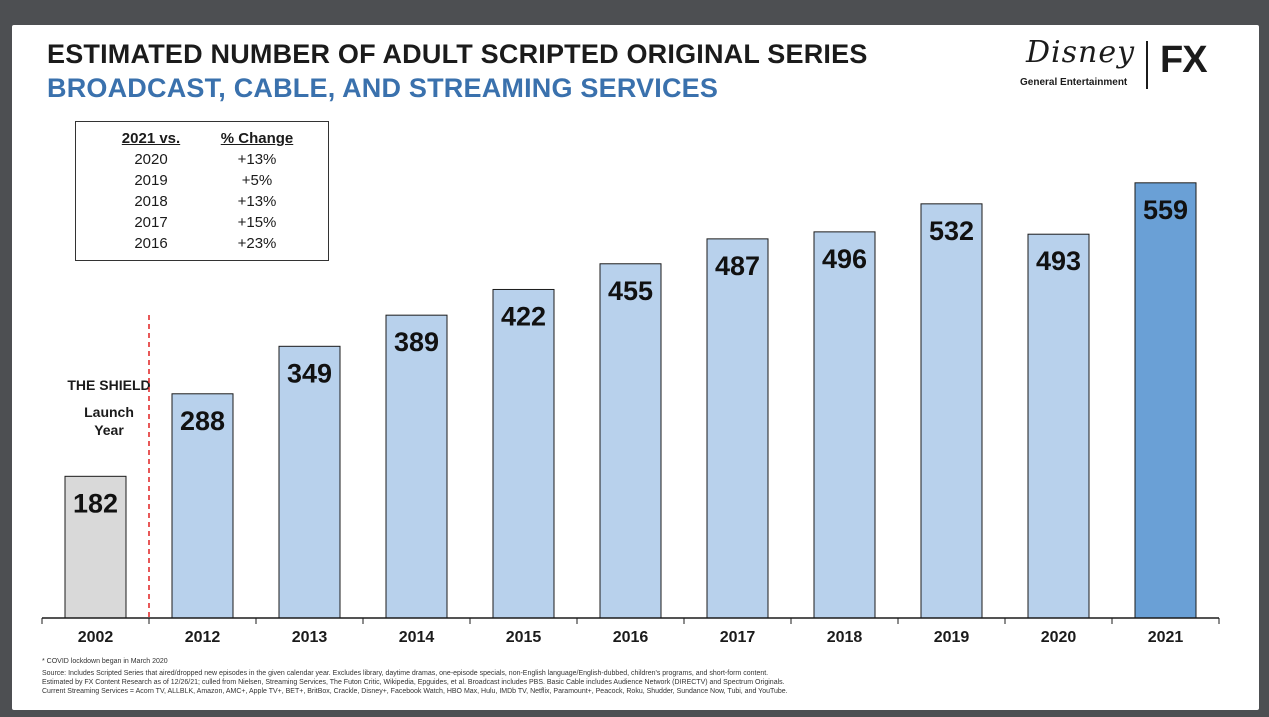 The height and width of the screenshot is (717, 1269). Describe the element at coordinates (109, 385) in the screenshot. I see `shield-annotation-title: THE SHIELD` at that location.